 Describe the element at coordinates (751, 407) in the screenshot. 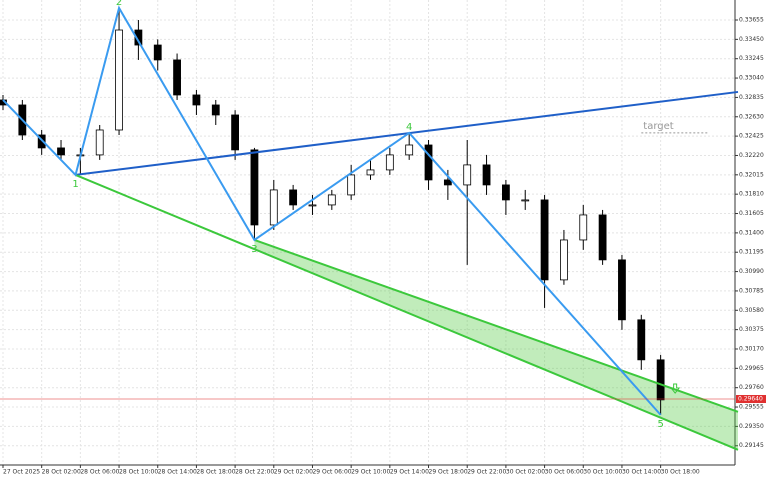

I see `y-tick-label: 0.29555` at that location.